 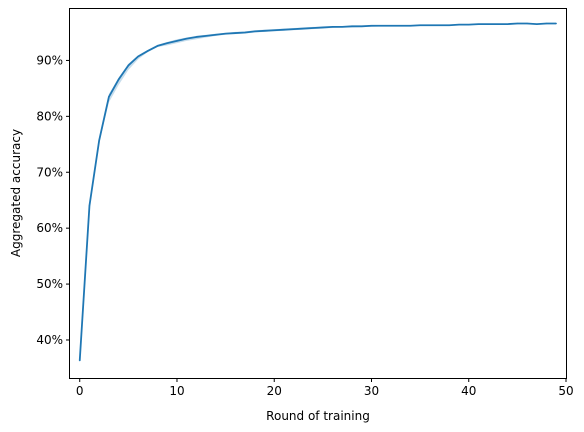 What do you see at coordinates (16, 193) in the screenshot?
I see `y-axis-label: Aggregated accuracy` at bounding box center [16, 193].